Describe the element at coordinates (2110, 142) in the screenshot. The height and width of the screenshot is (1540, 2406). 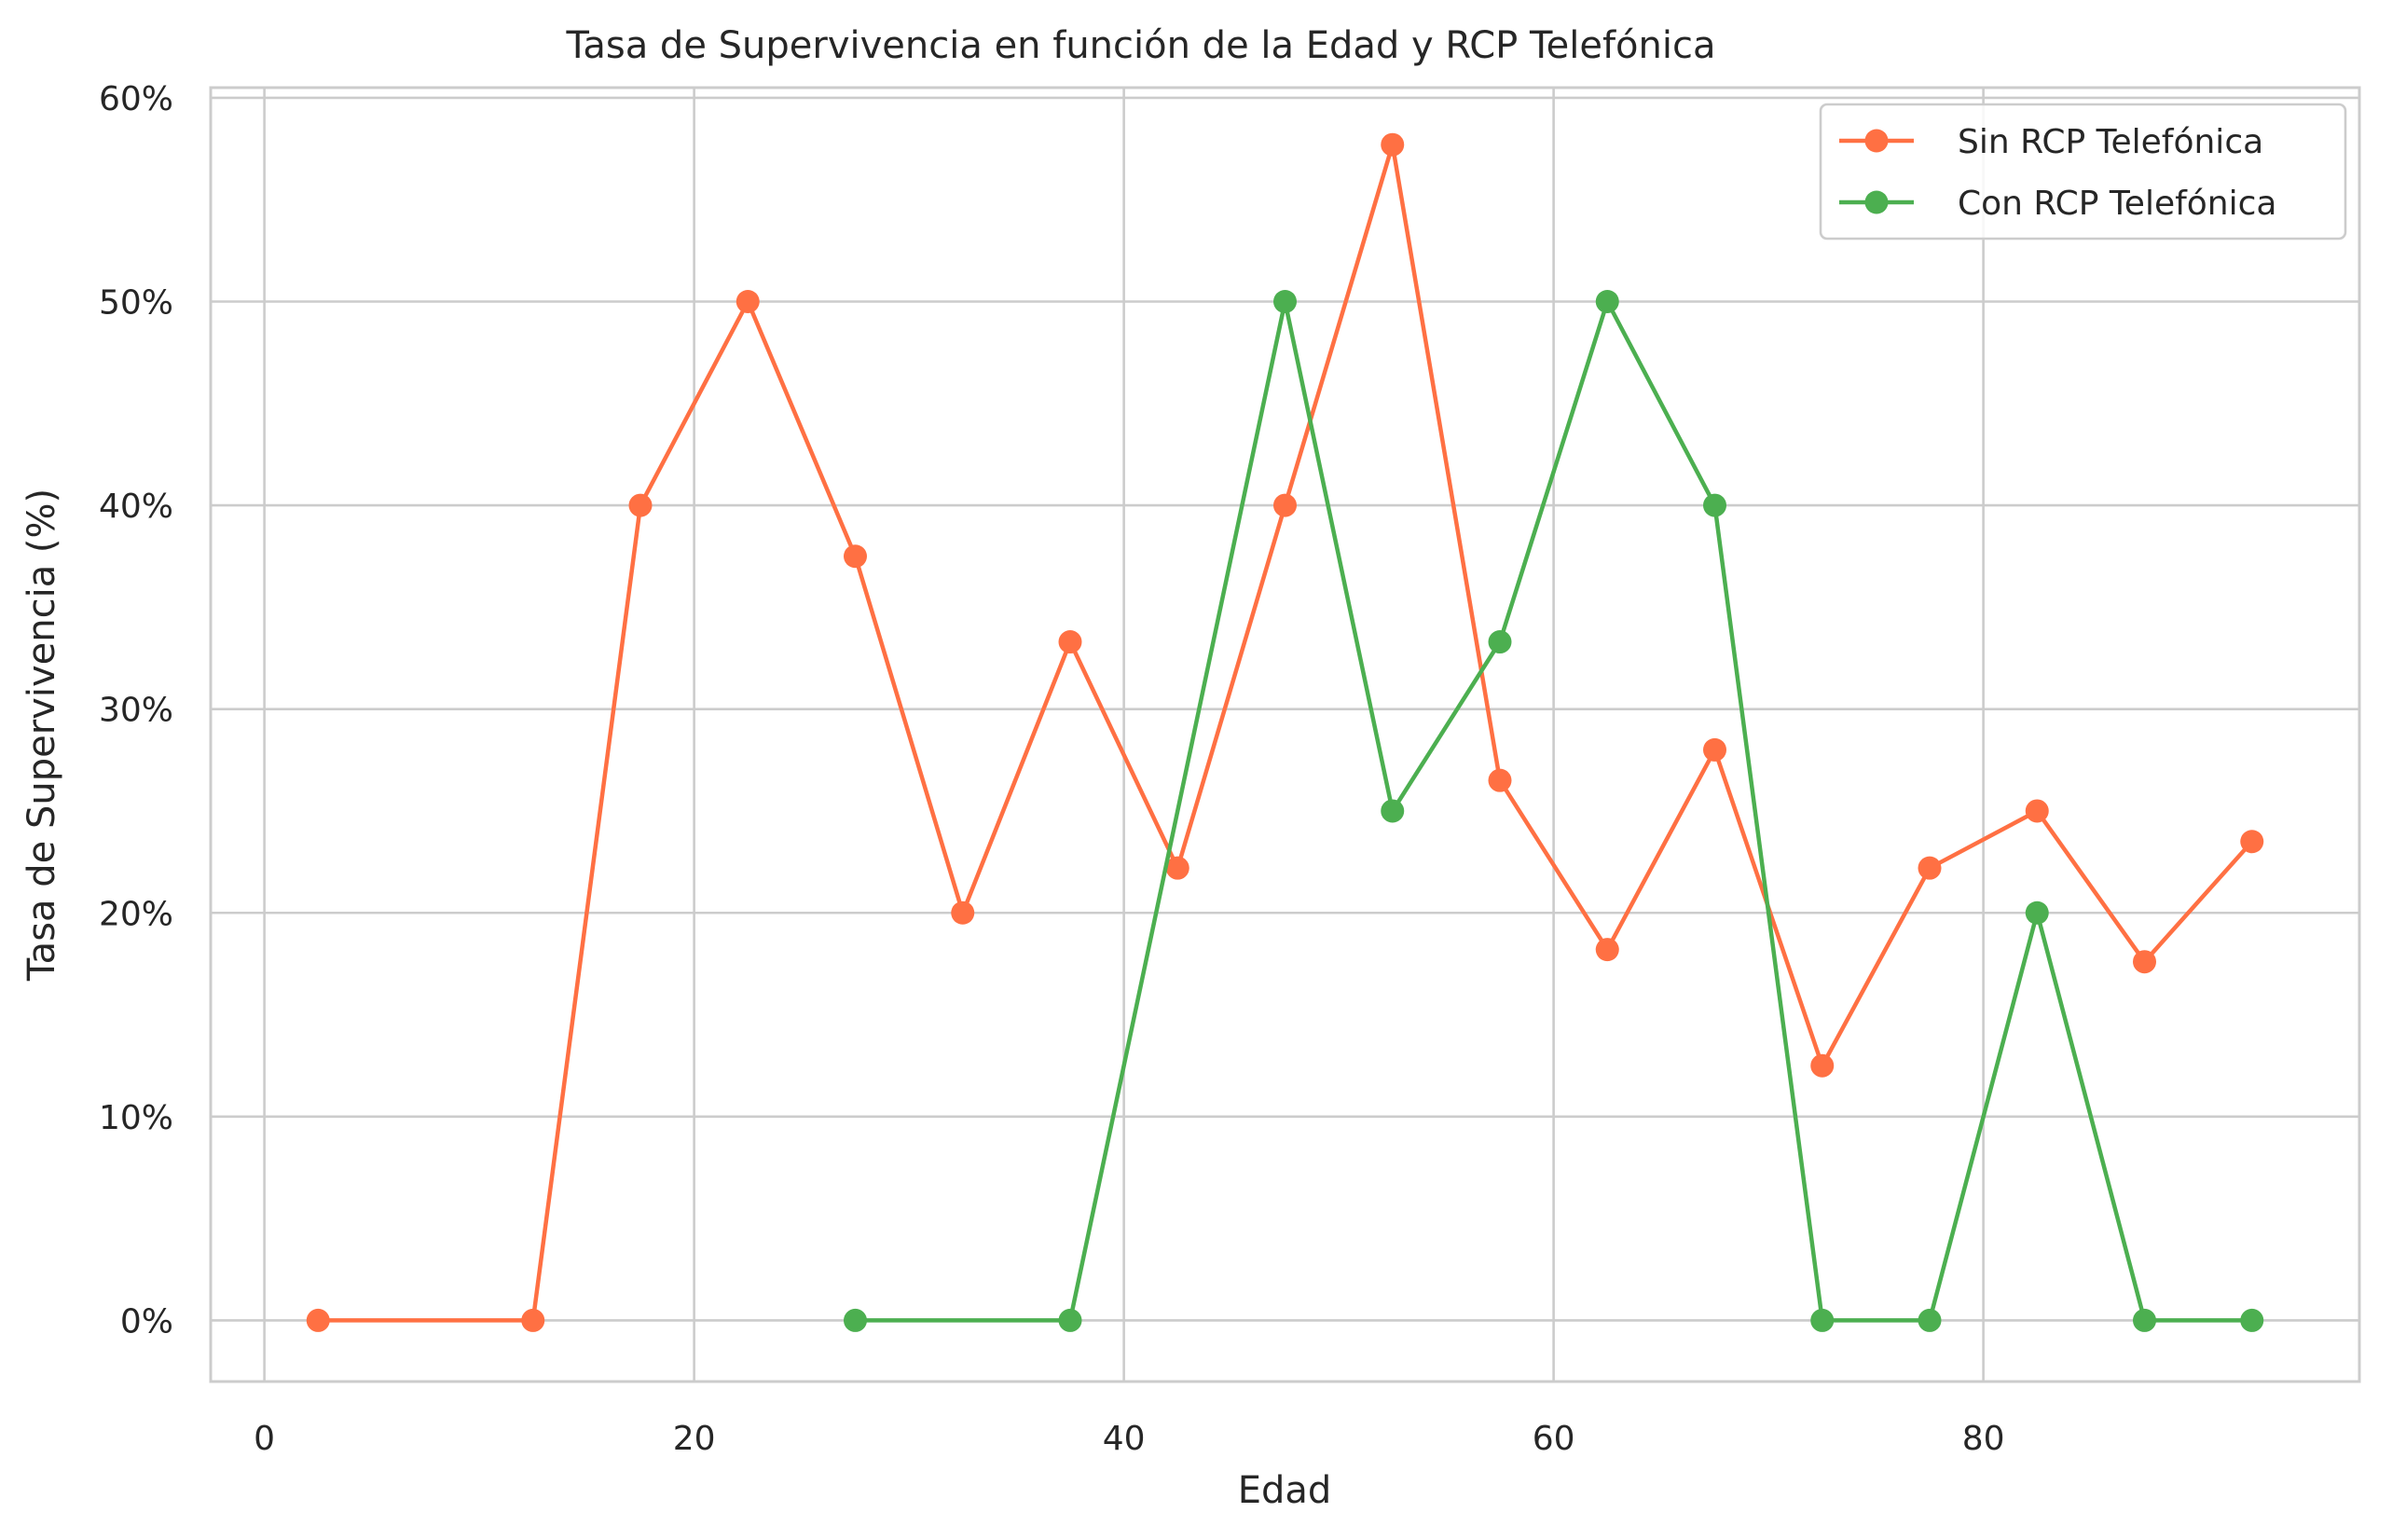
I see `legend-label: Sin RCP Telefónica` at that location.